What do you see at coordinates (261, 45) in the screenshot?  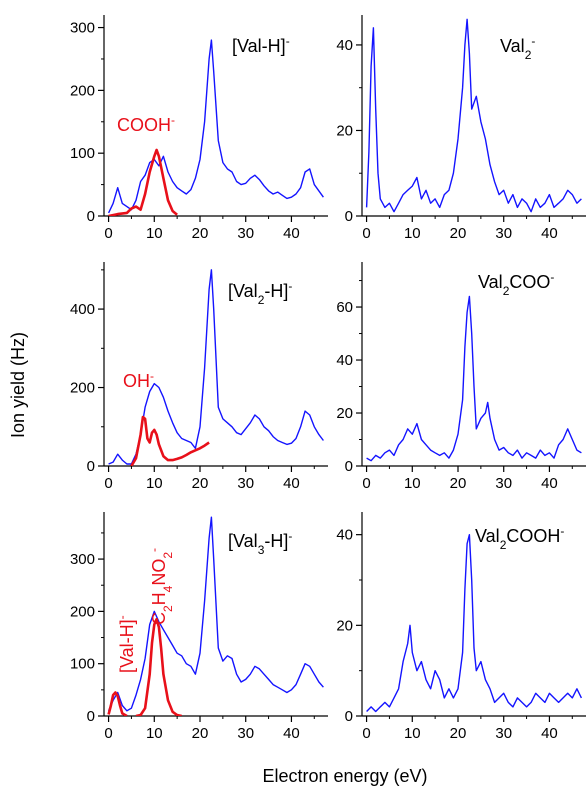 I see `panel-label: [Val-H]-` at bounding box center [261, 45].